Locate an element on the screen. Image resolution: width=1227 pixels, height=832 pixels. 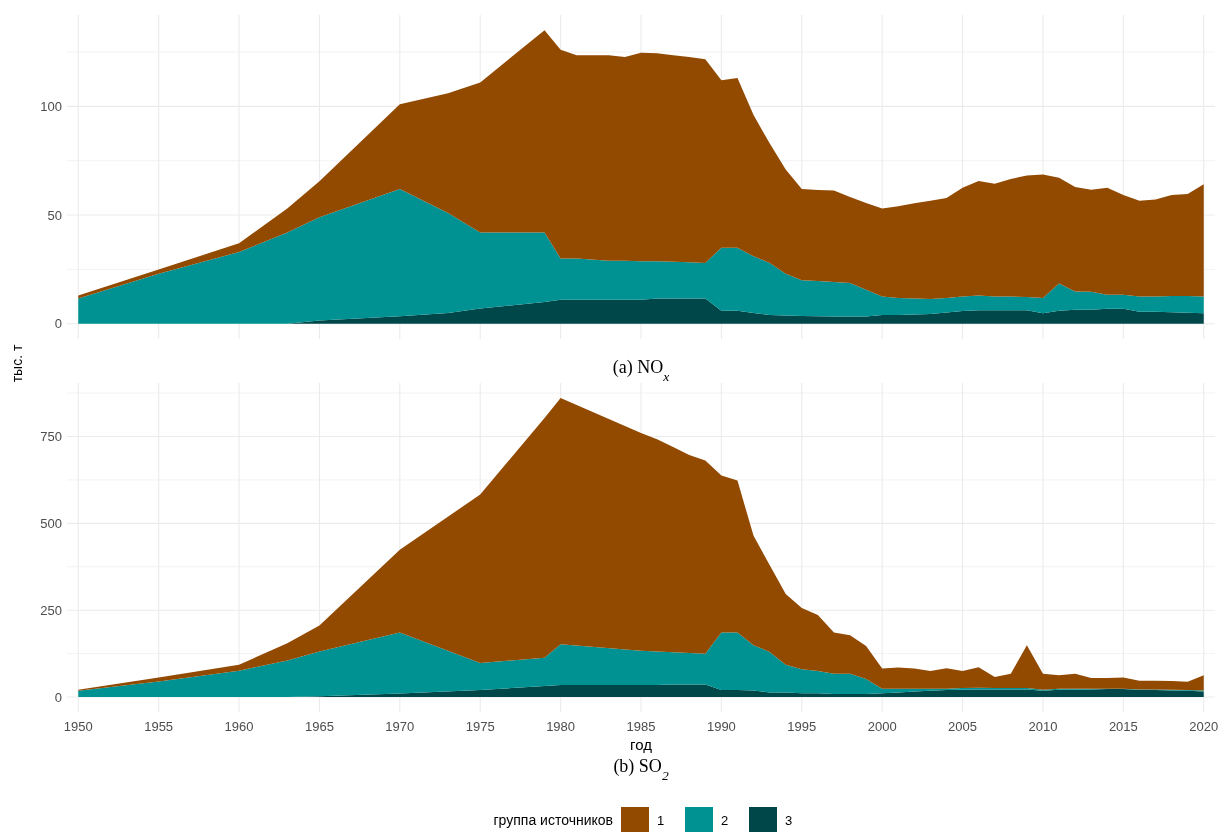
y-tick-label: 500 is located at coordinates (51, 523).